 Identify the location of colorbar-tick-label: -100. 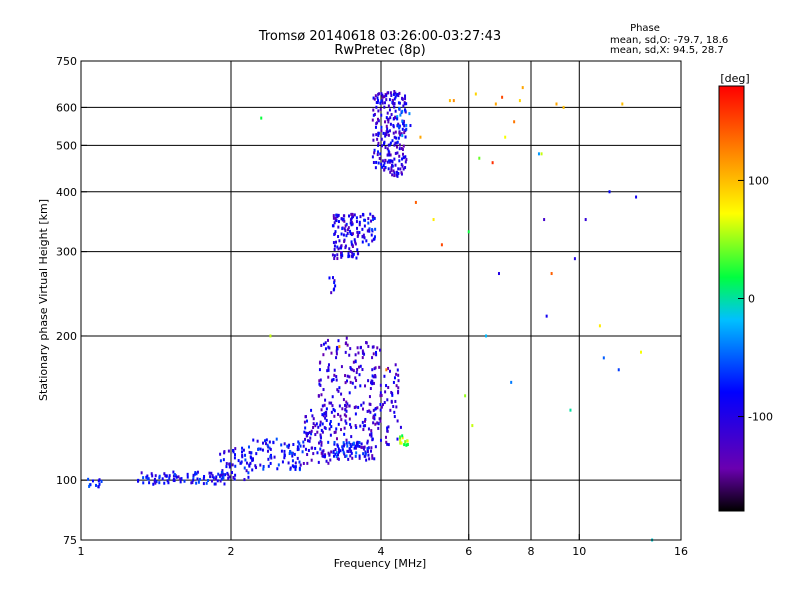
(760, 417).